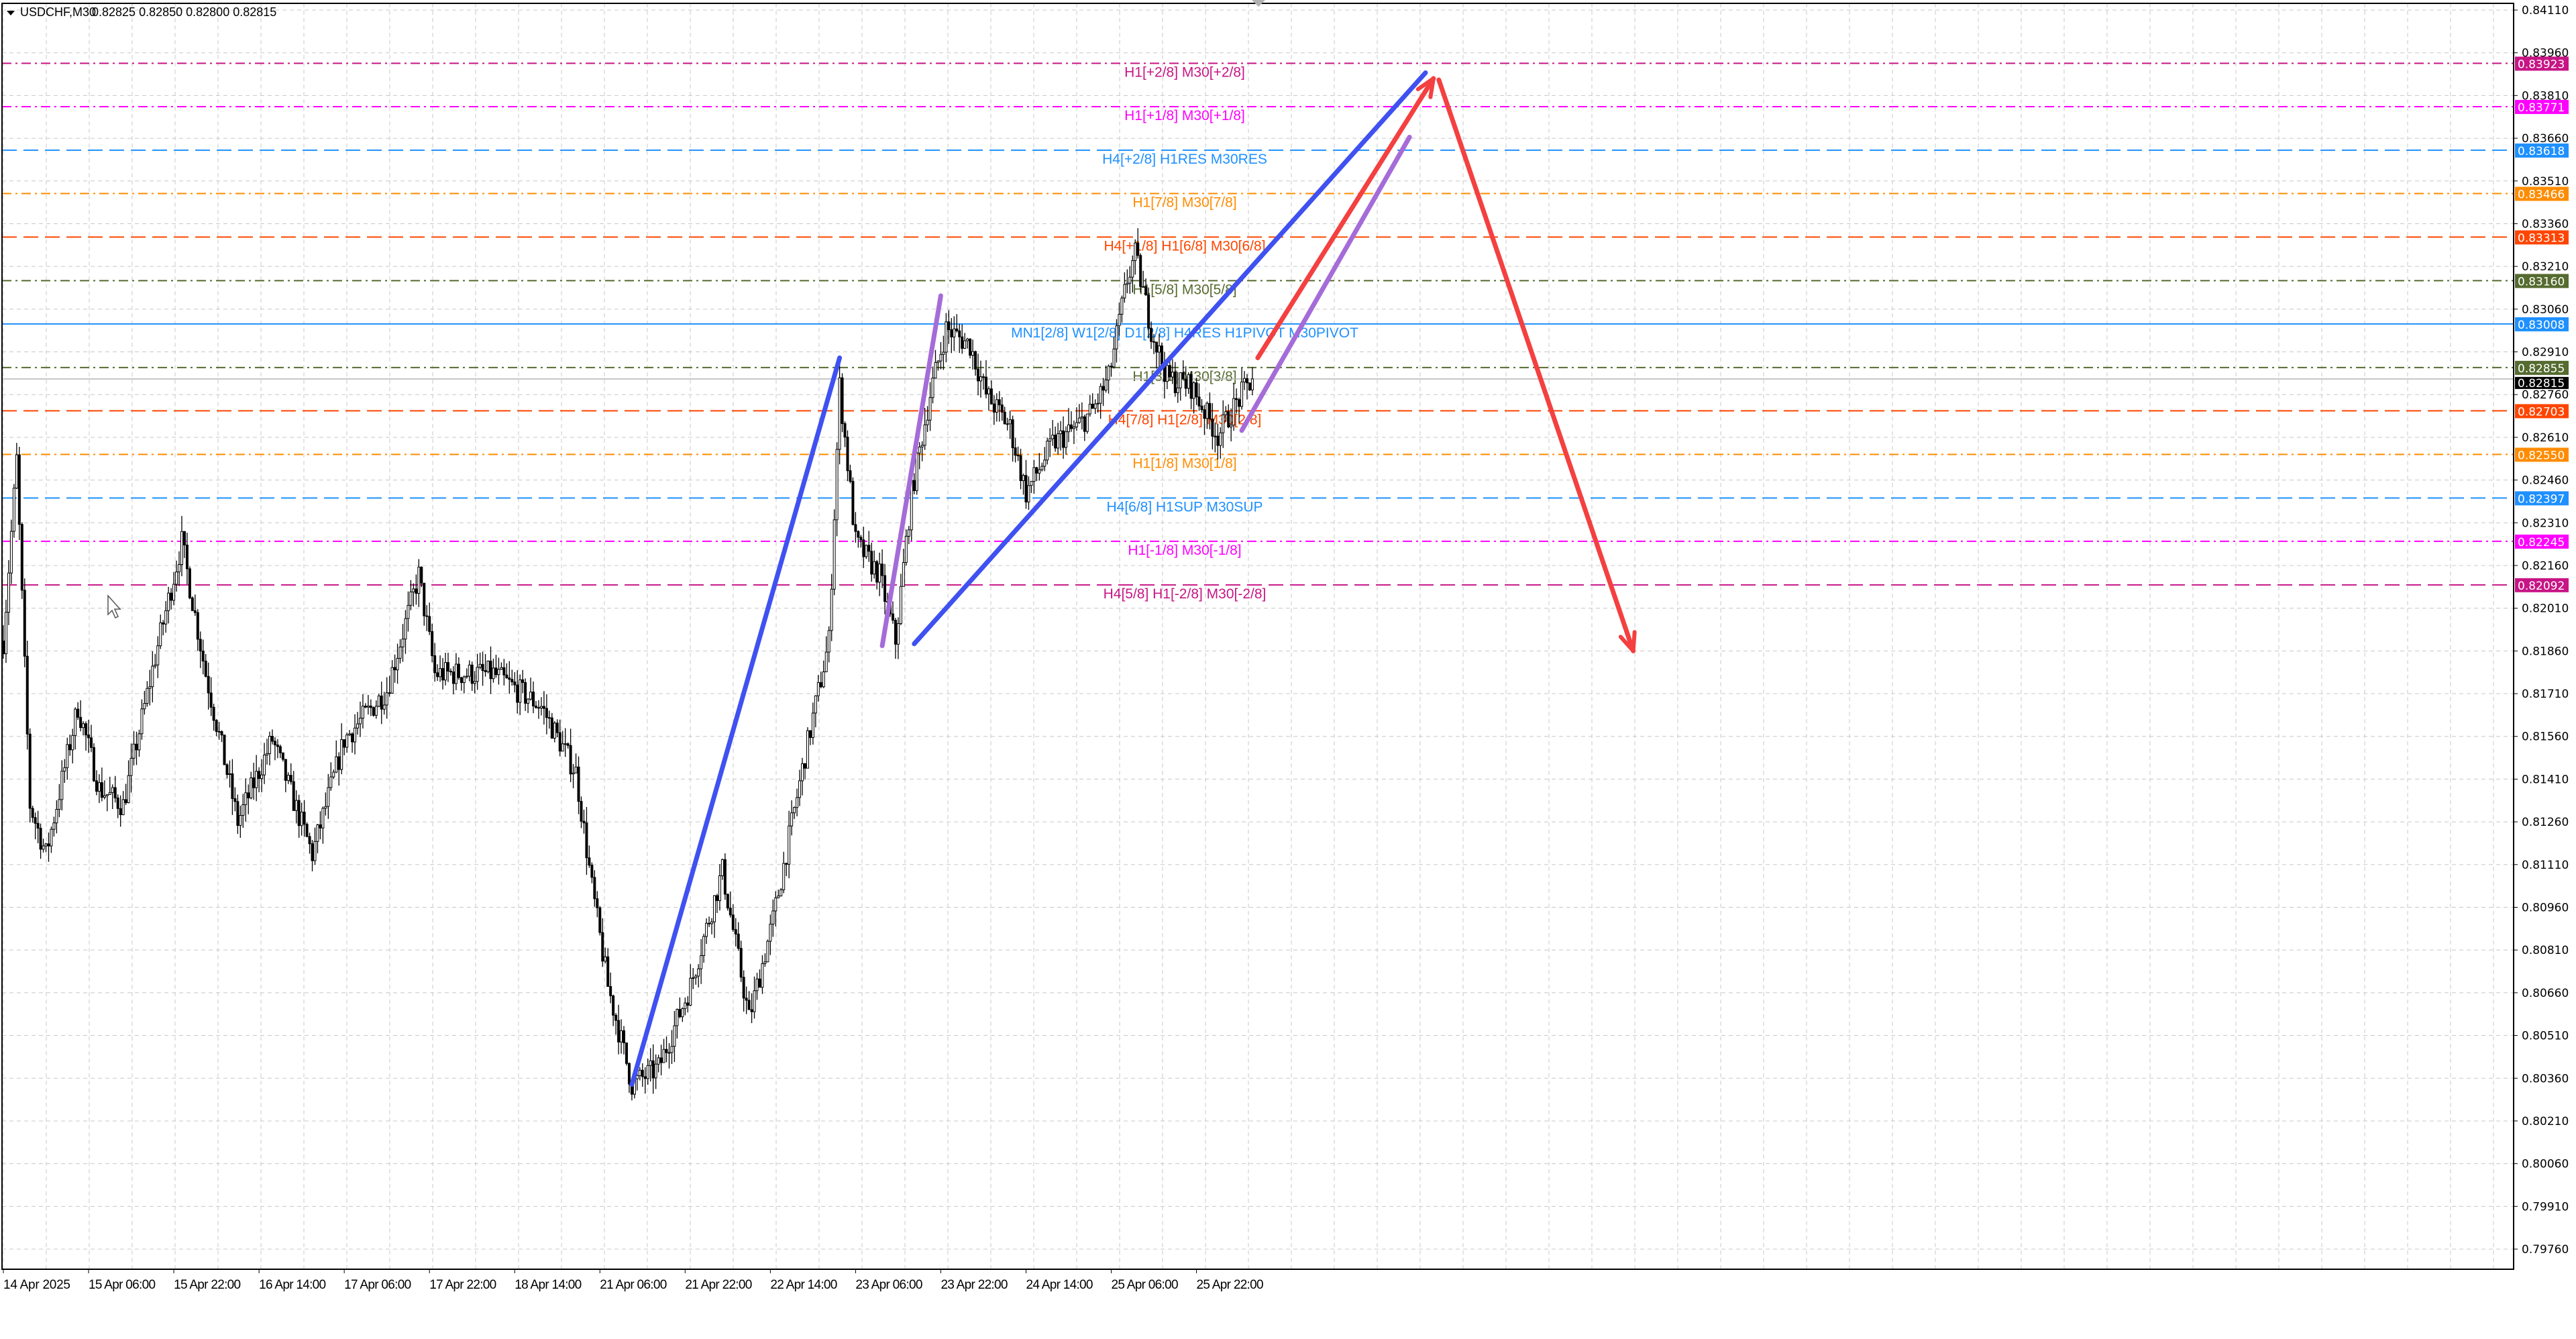  What do you see at coordinates (1258, 3) in the screenshot?
I see `chart-shift-marker-icon` at bounding box center [1258, 3].